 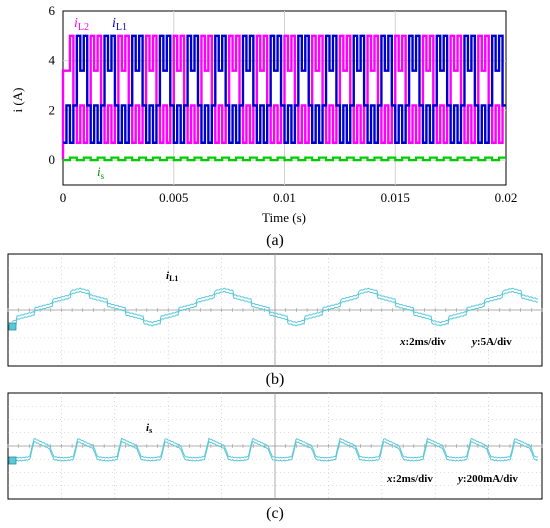 I want to click on y-tick-label: 4, so click(x=52, y=60).